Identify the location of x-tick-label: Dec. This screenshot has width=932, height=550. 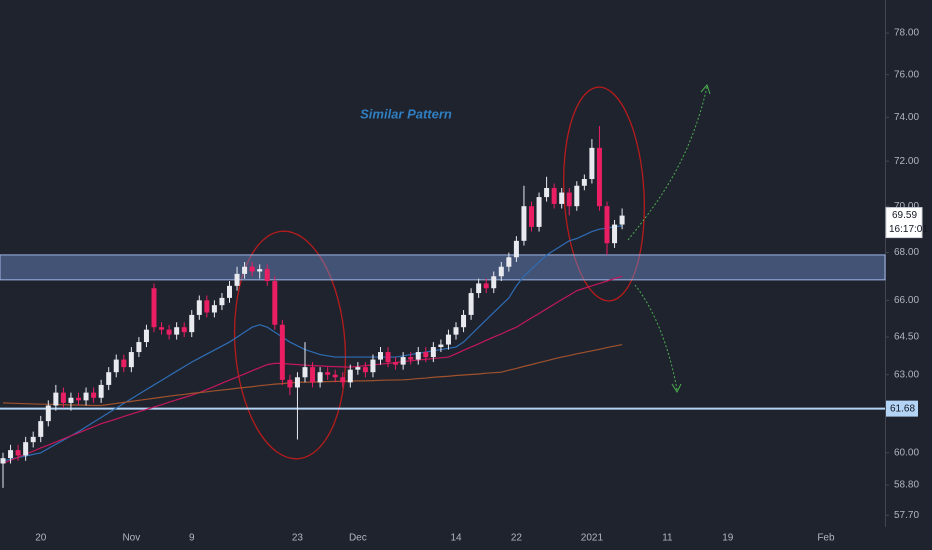
(358, 538).